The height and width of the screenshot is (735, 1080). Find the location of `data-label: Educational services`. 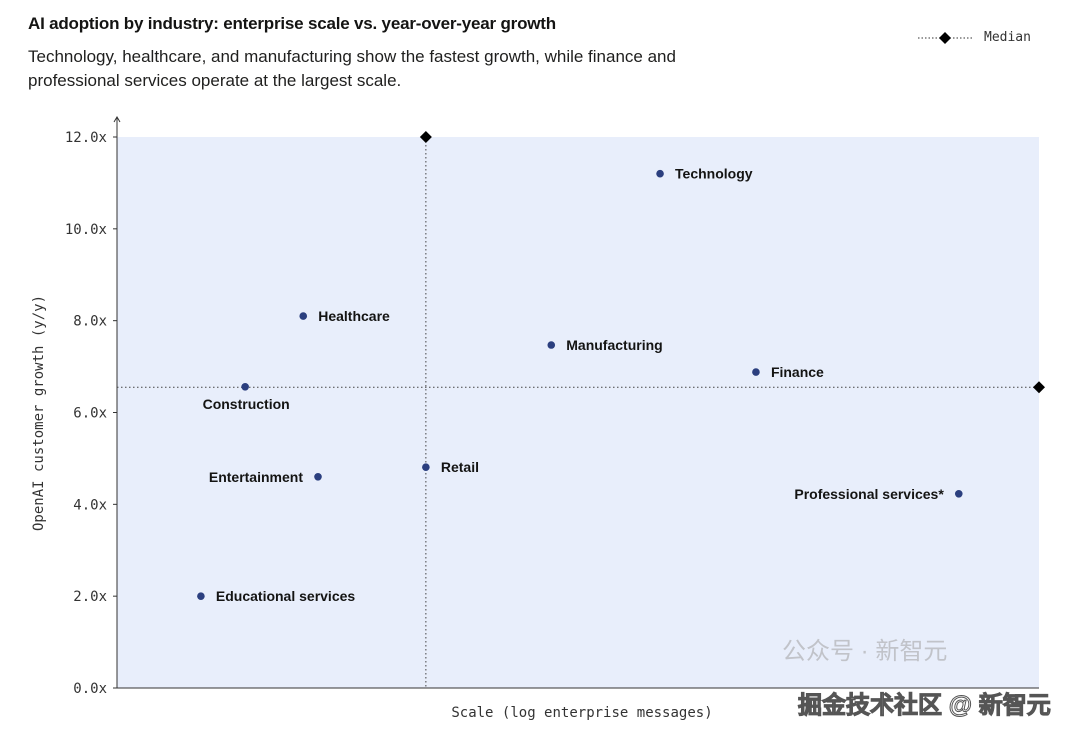

data-label: Educational services is located at coordinates (286, 596).